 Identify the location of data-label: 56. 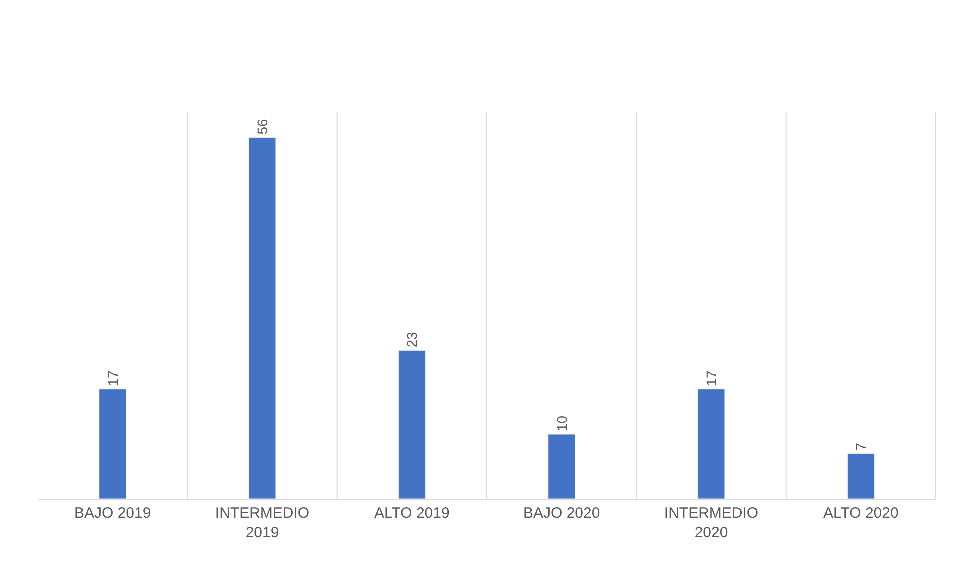
(262, 127).